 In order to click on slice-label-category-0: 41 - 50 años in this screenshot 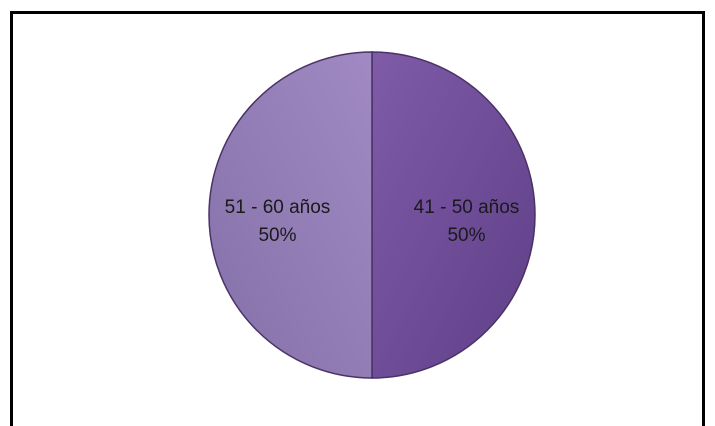, I will do `click(467, 207)`.